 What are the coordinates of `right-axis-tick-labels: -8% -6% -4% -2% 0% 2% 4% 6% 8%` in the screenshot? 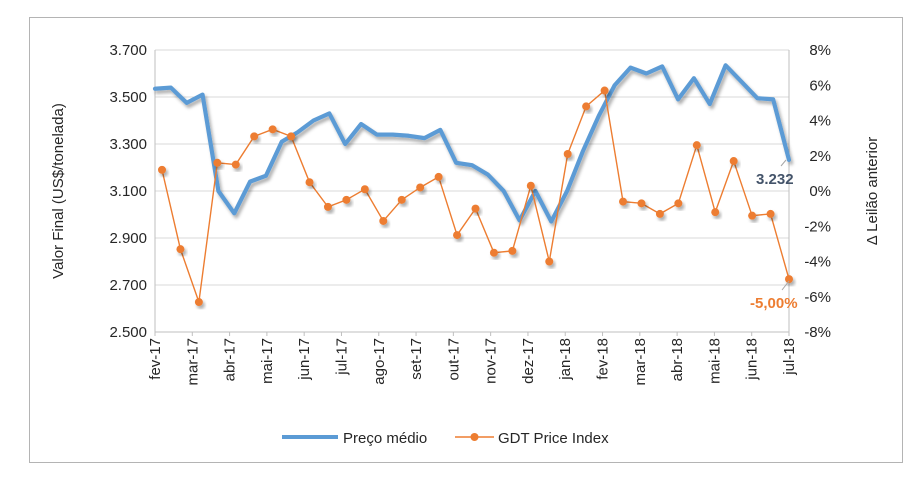 It's located at (817, 191).